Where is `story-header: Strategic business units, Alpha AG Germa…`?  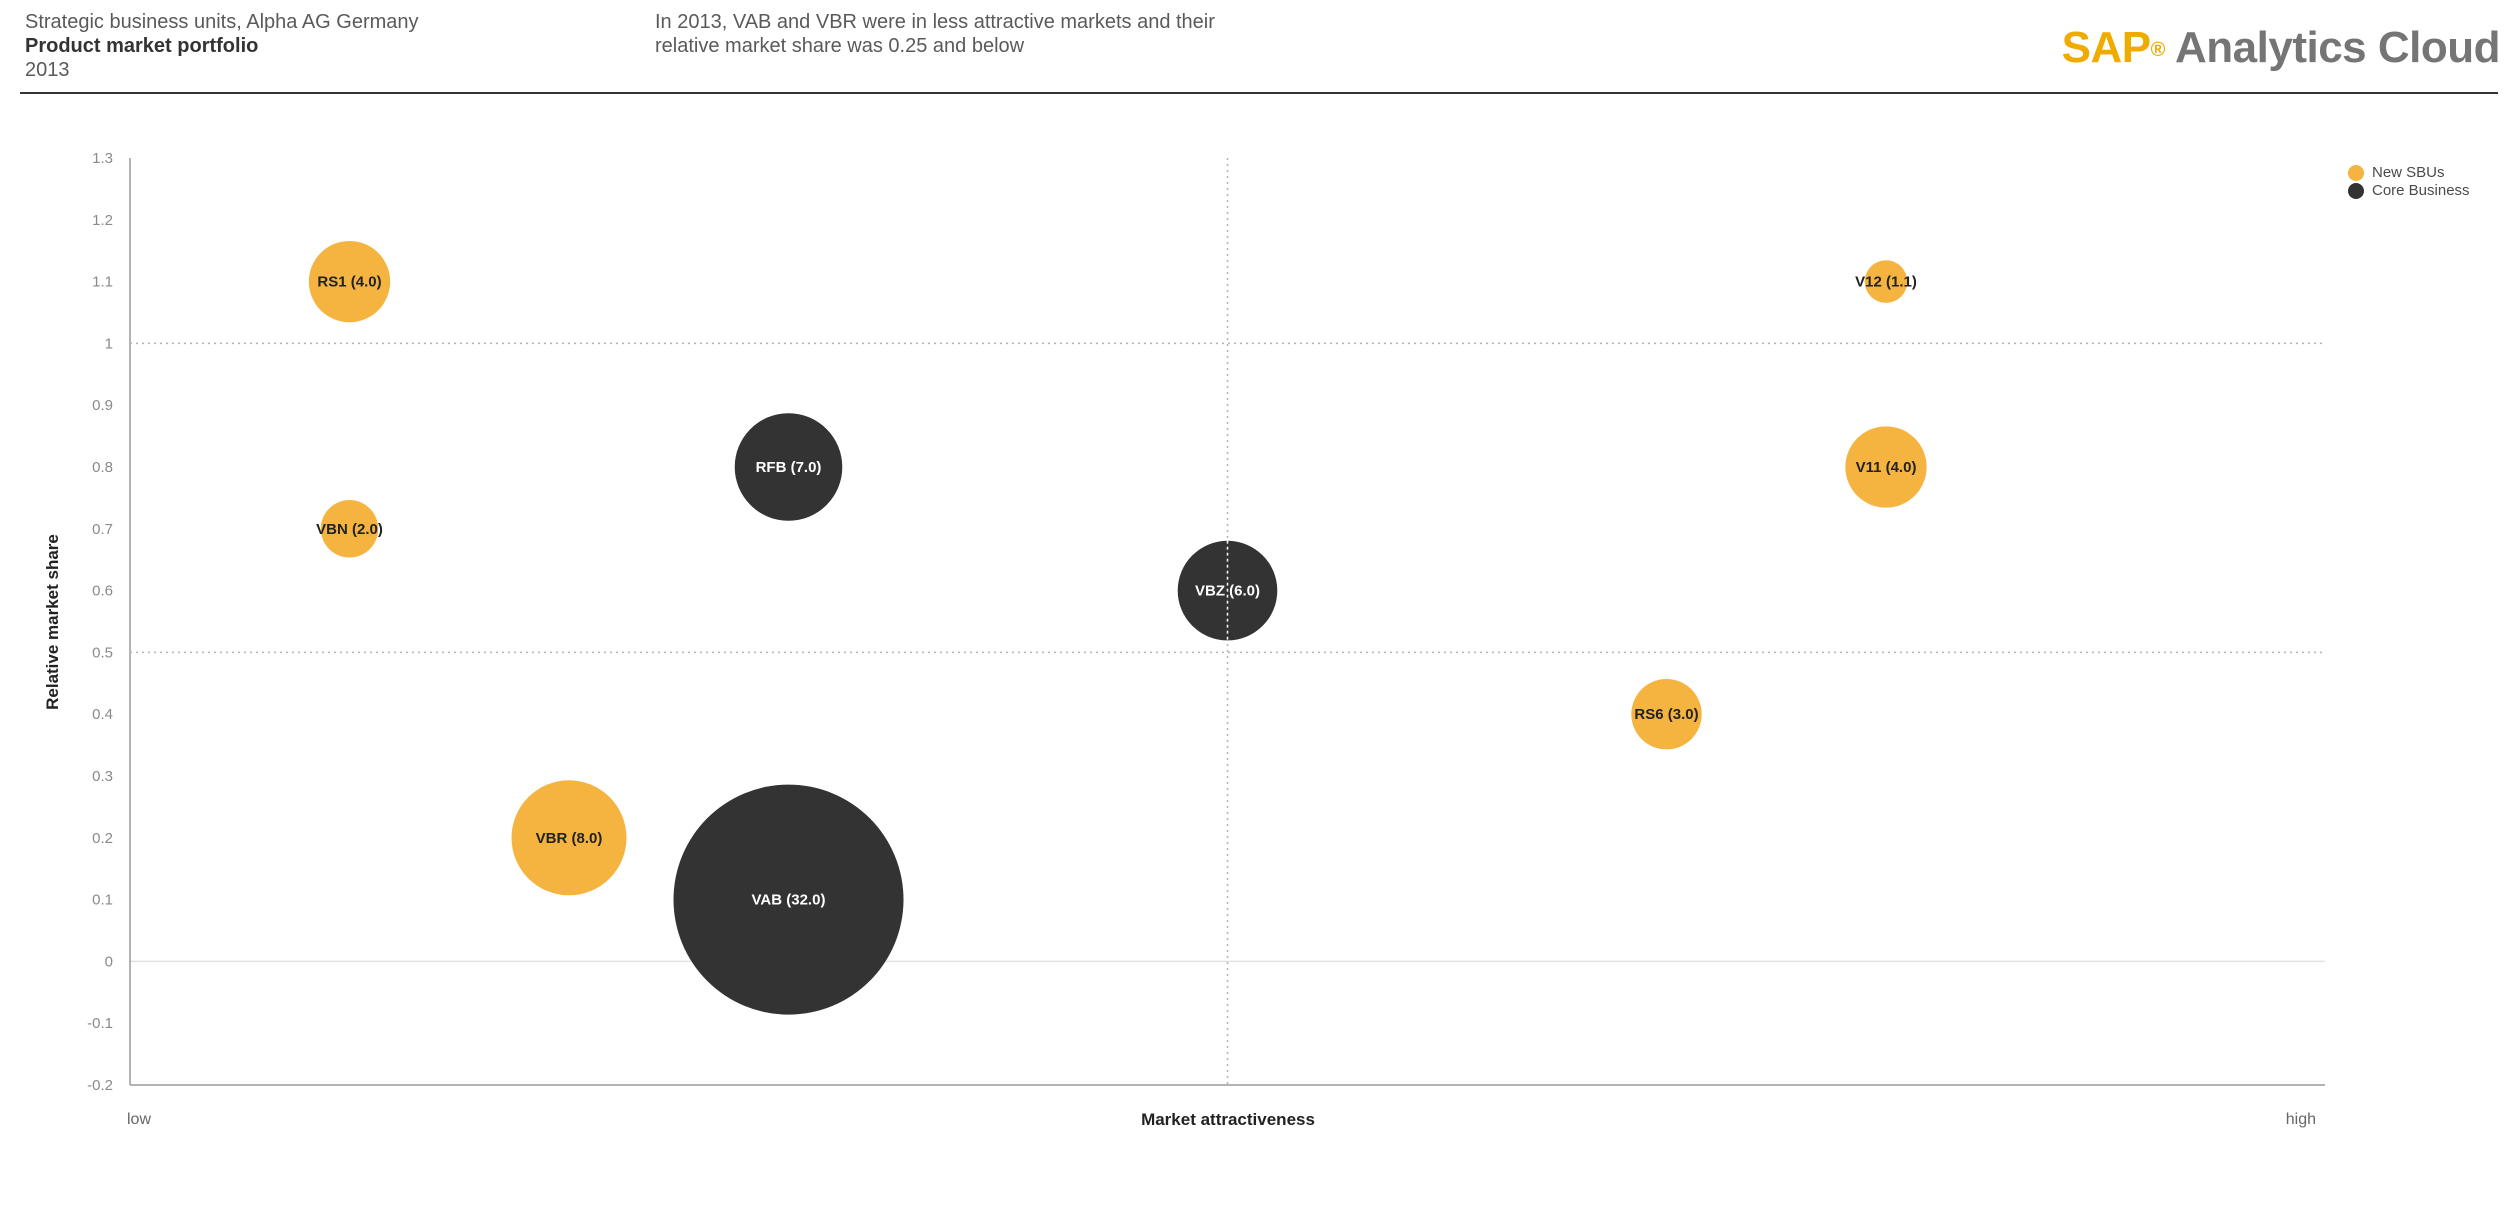 story-header: Strategic business units, Alpha AG Germa… is located at coordinates (1260, 48).